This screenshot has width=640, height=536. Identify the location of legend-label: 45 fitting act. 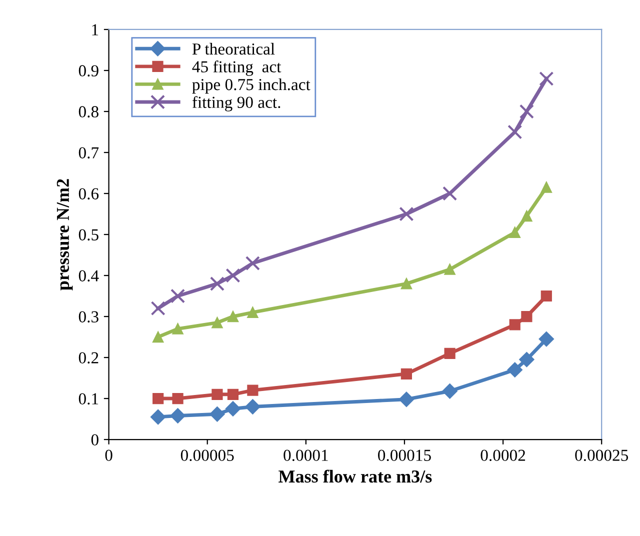
(237, 68).